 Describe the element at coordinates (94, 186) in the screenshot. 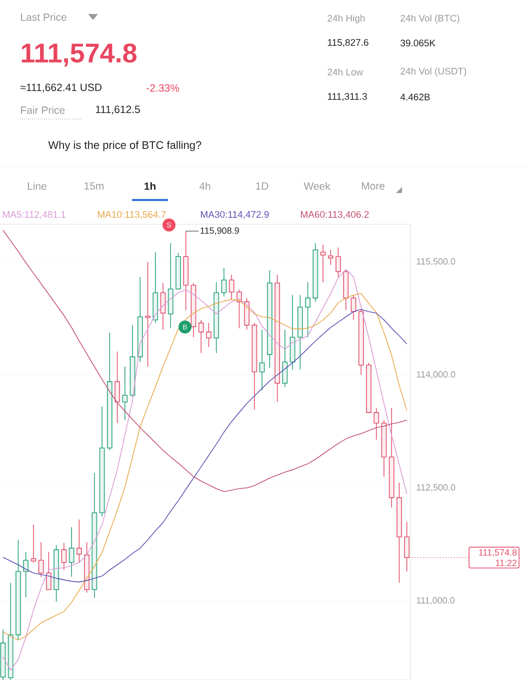

I see `text: 15m` at that location.